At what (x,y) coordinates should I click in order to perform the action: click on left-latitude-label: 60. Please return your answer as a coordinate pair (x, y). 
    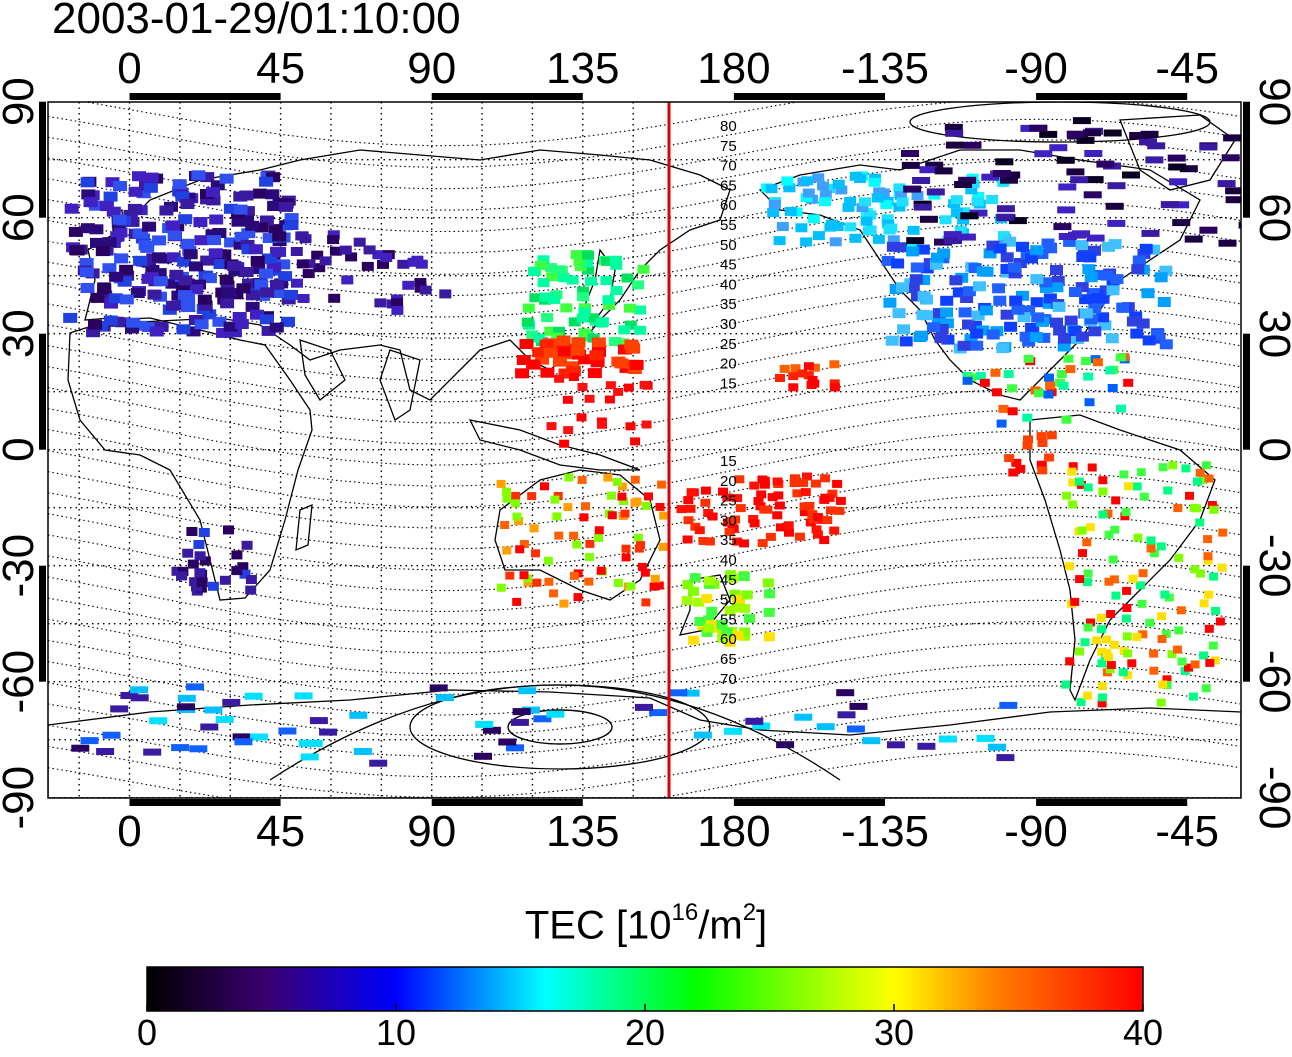
    Looking at the image, I should click on (21, 217).